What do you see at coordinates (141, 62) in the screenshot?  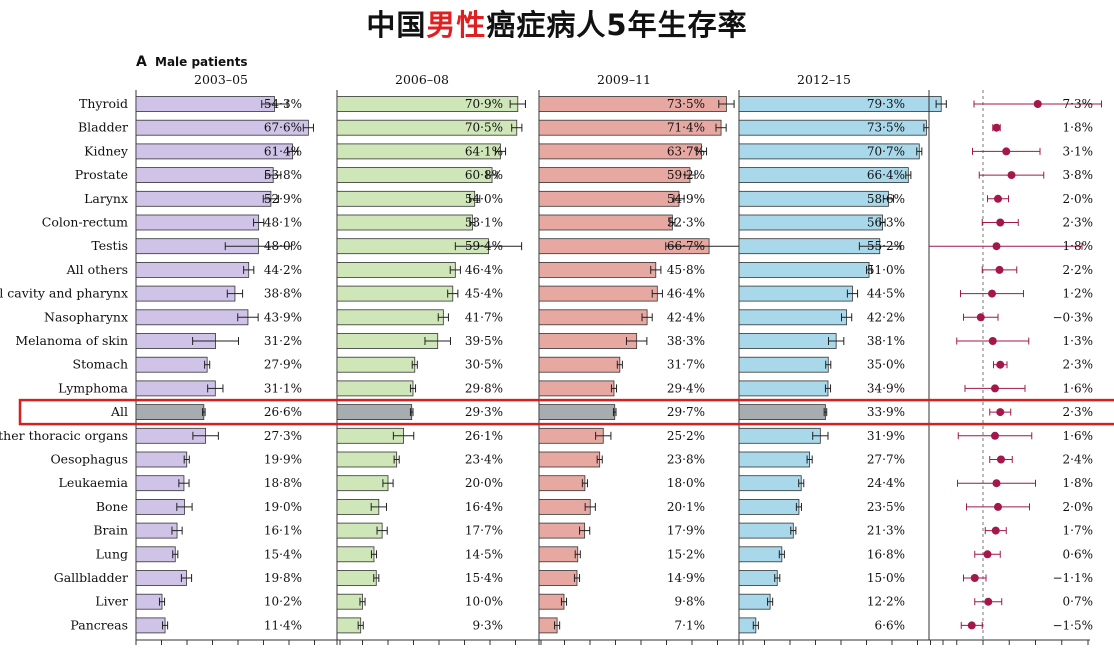 I see `panel-label: A` at bounding box center [141, 62].